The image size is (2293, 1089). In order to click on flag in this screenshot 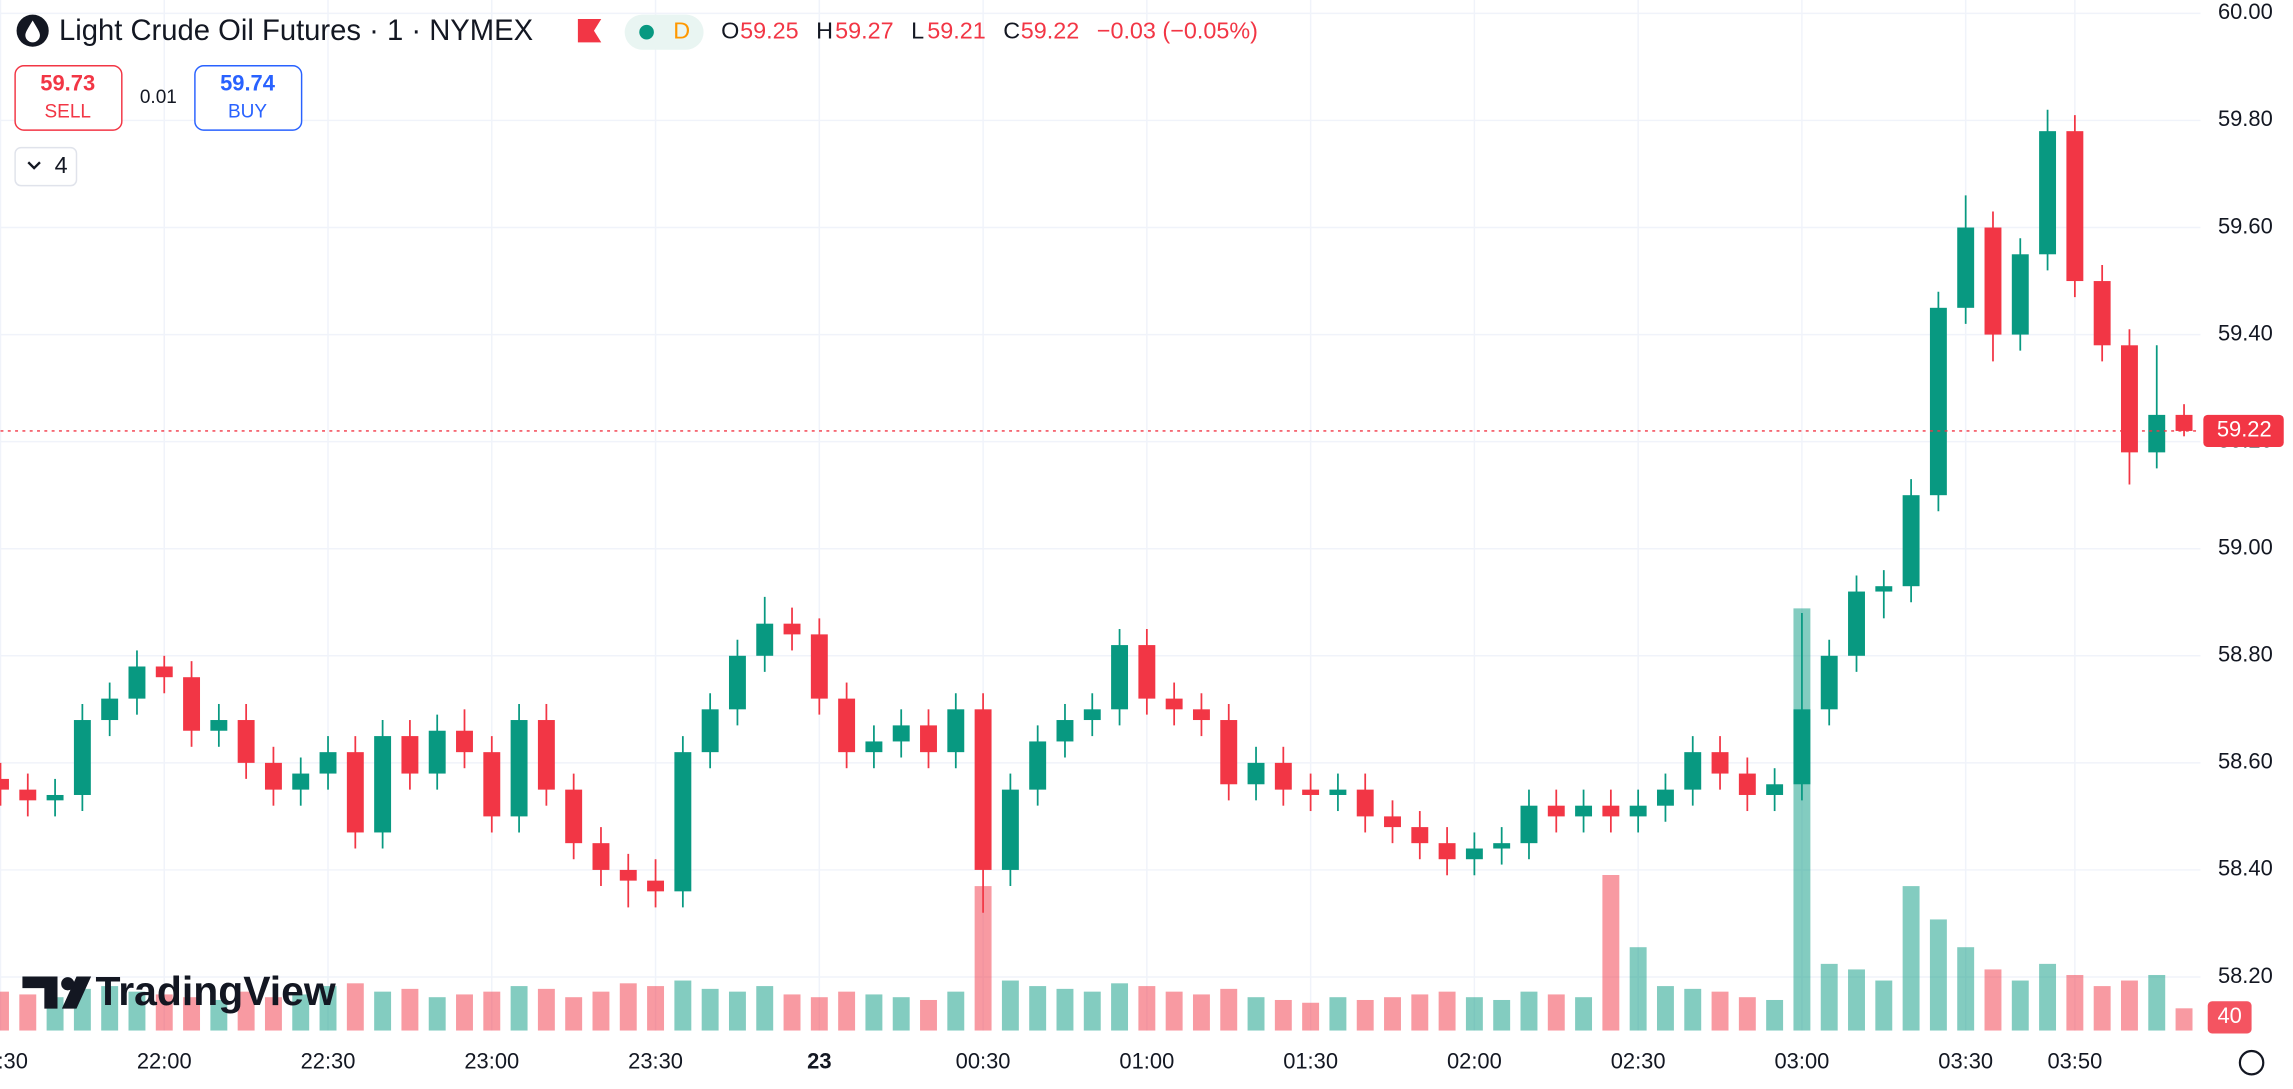, I will do `click(589, 31)`.